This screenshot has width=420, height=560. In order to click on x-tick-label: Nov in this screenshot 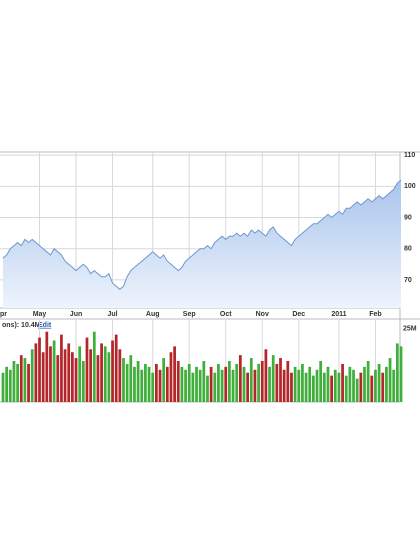, I will do `click(262, 314)`.